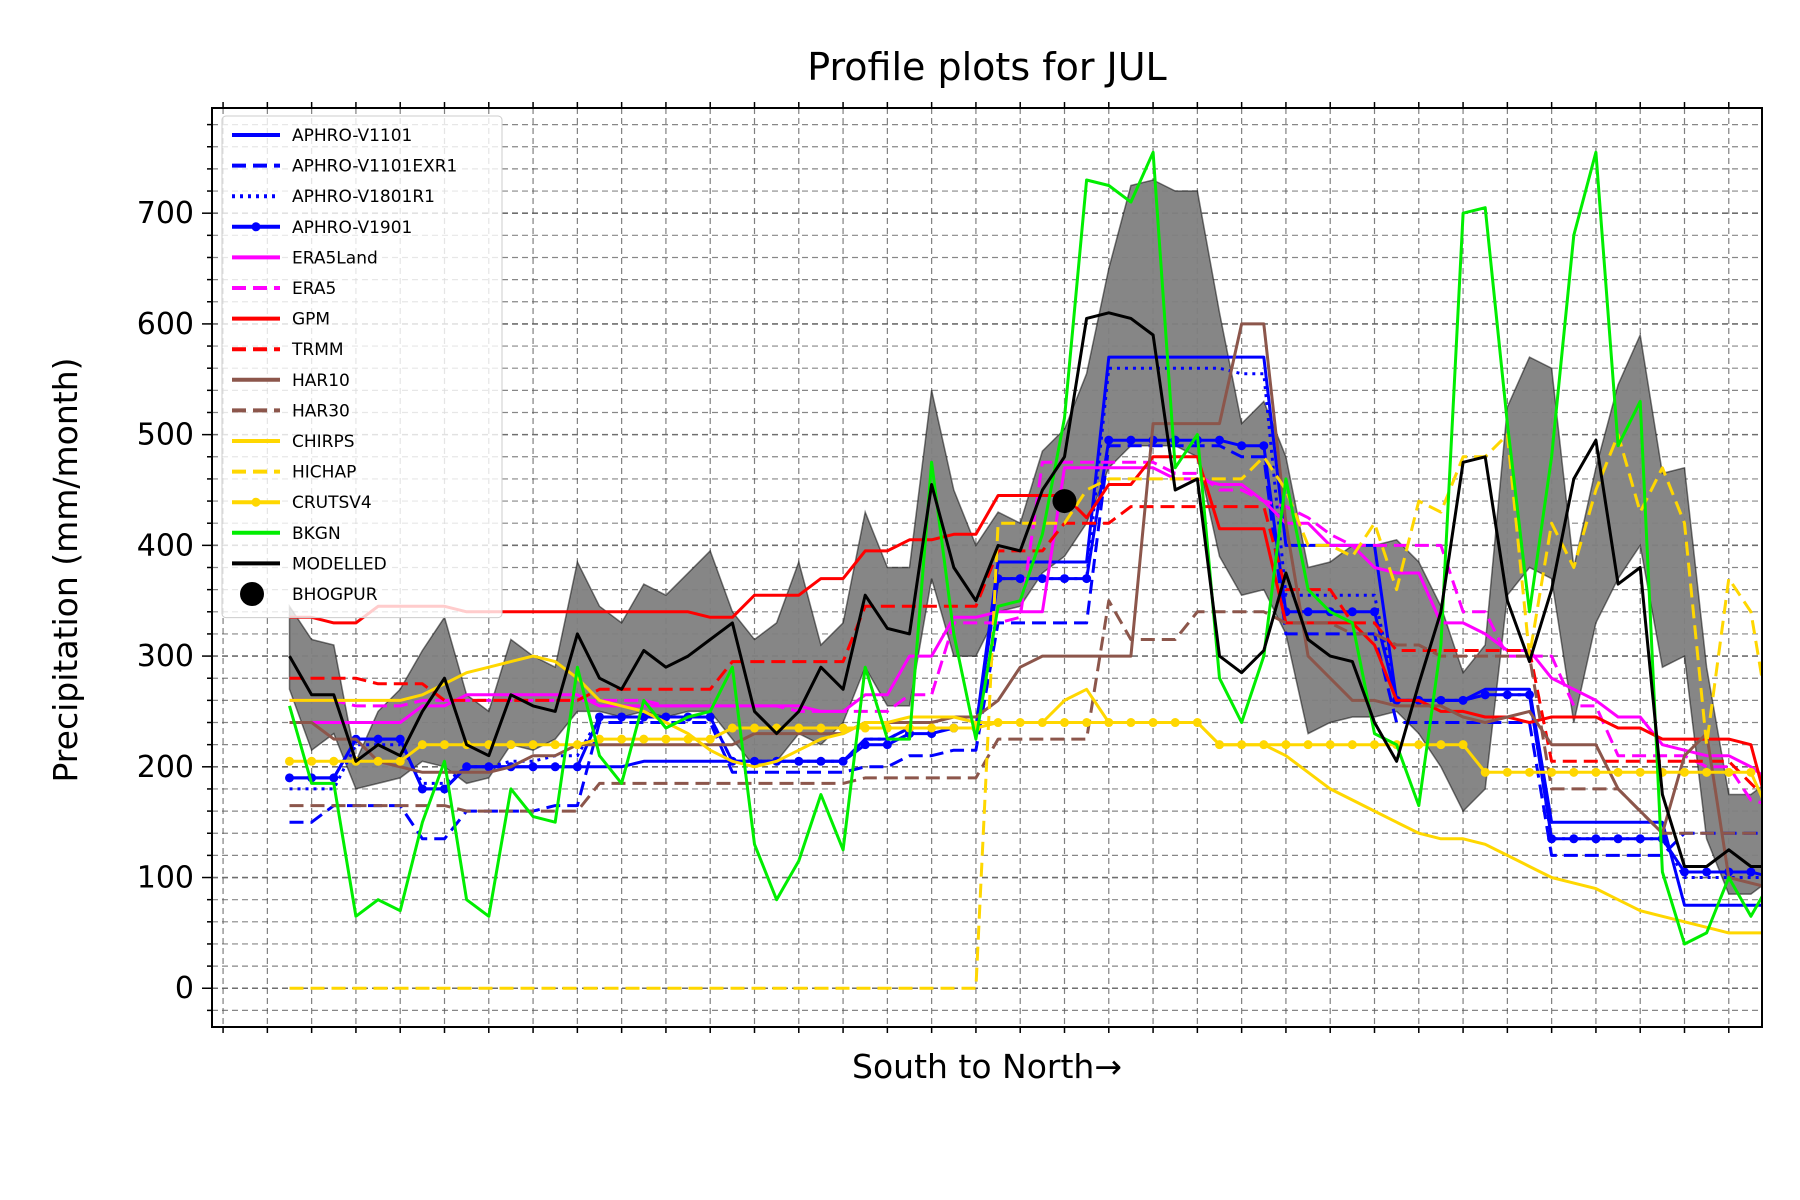  What do you see at coordinates (324, 473) in the screenshot?
I see `legend-label: HICHAP` at bounding box center [324, 473].